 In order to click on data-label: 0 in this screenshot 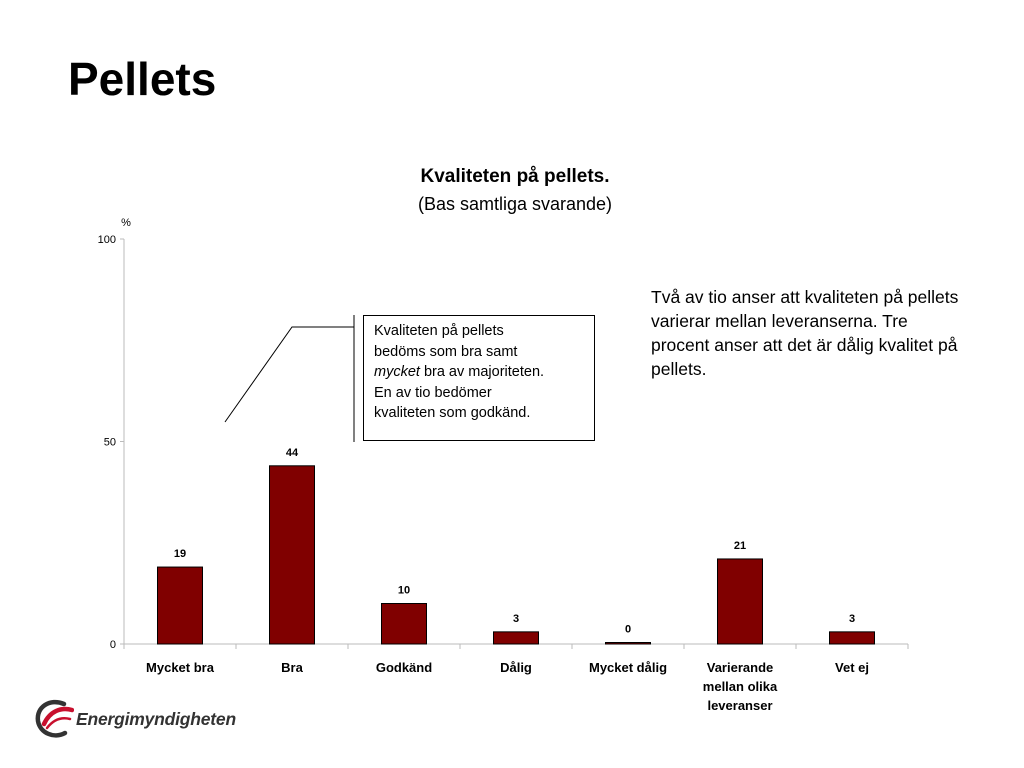, I will do `click(628, 630)`.